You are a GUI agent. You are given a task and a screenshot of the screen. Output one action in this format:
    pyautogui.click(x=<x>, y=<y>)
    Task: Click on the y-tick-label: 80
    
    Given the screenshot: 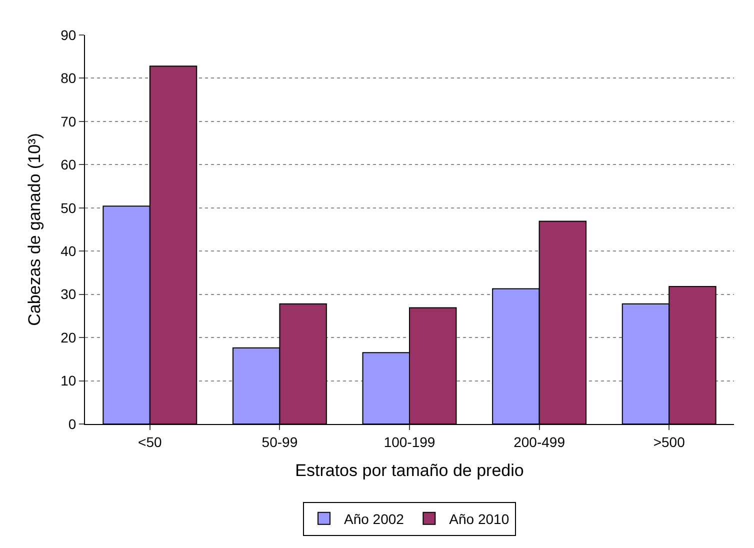 What is the action you would take?
    pyautogui.click(x=68, y=78)
    